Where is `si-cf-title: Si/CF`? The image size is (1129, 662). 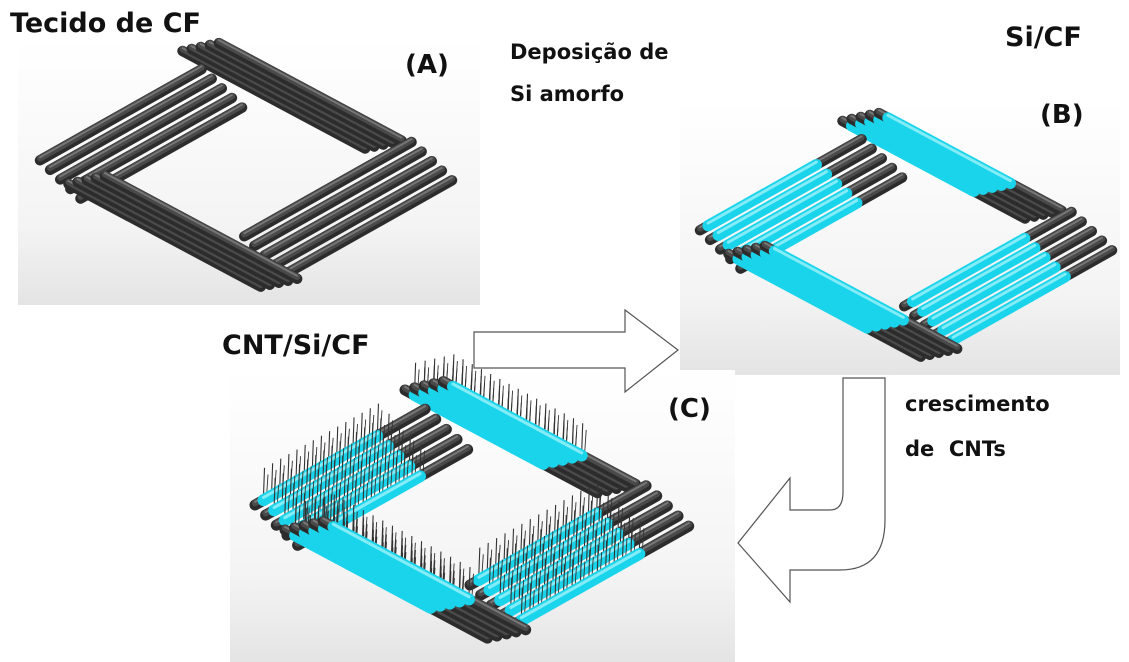 si-cf-title: Si/CF is located at coordinates (1043, 37).